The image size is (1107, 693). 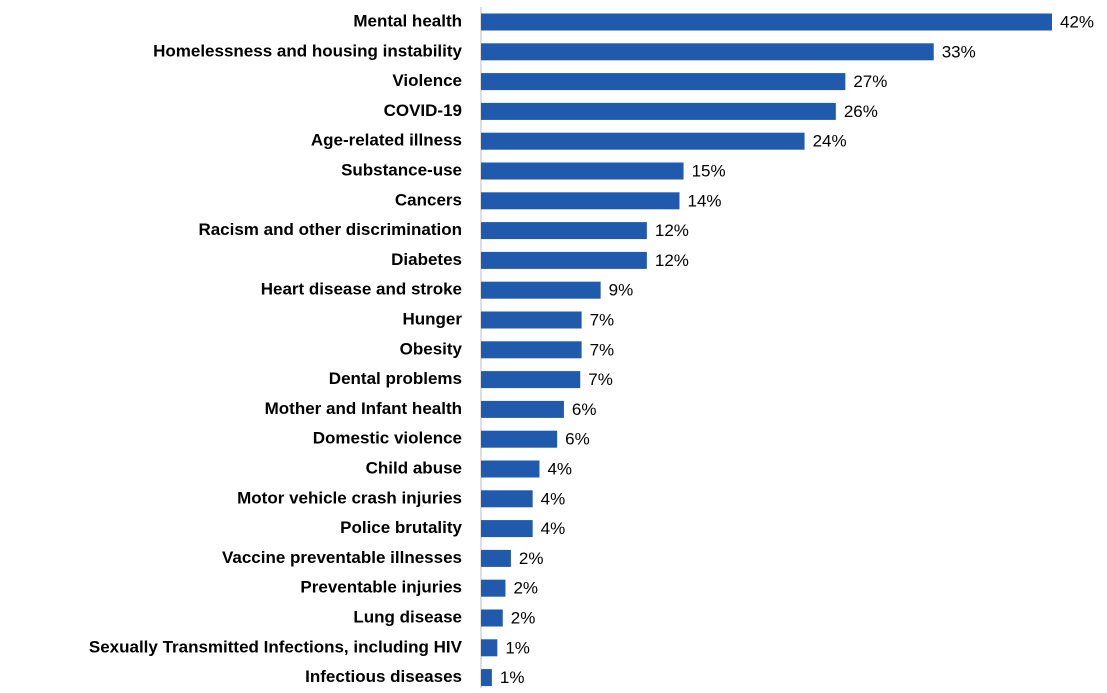 What do you see at coordinates (342, 557) in the screenshot?
I see `category-label: Vaccine preventable illnesses` at bounding box center [342, 557].